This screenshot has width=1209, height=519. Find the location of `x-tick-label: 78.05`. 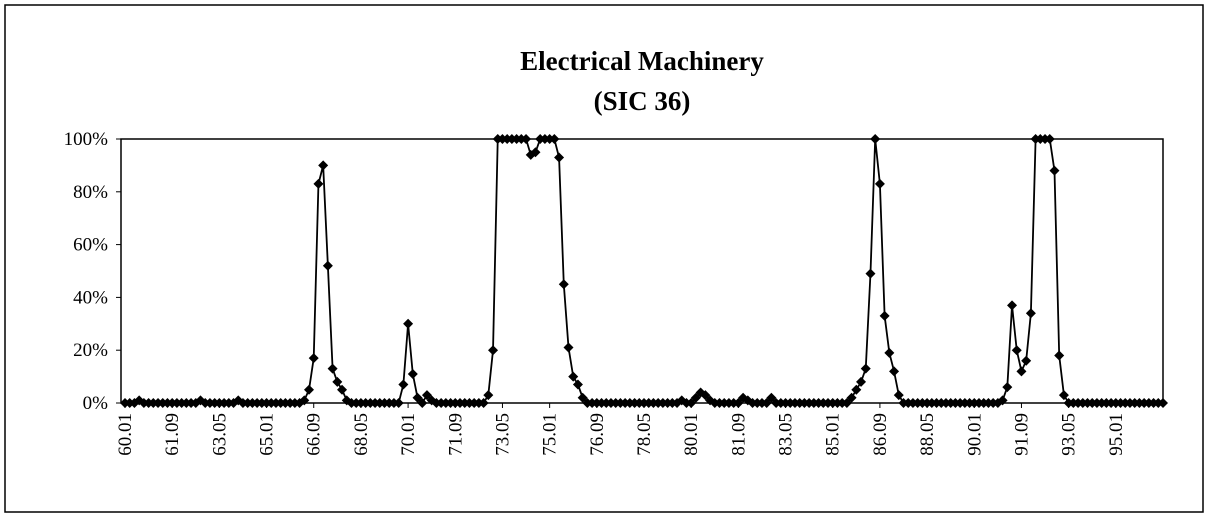

x-tick-label: 78.05 is located at coordinates (644, 434).